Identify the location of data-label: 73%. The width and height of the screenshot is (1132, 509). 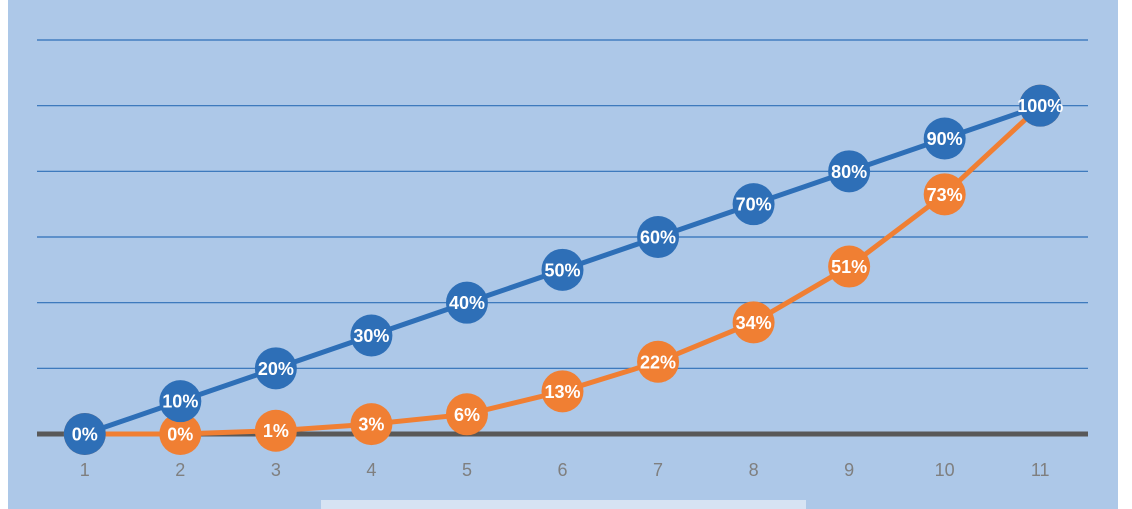
(945, 195).